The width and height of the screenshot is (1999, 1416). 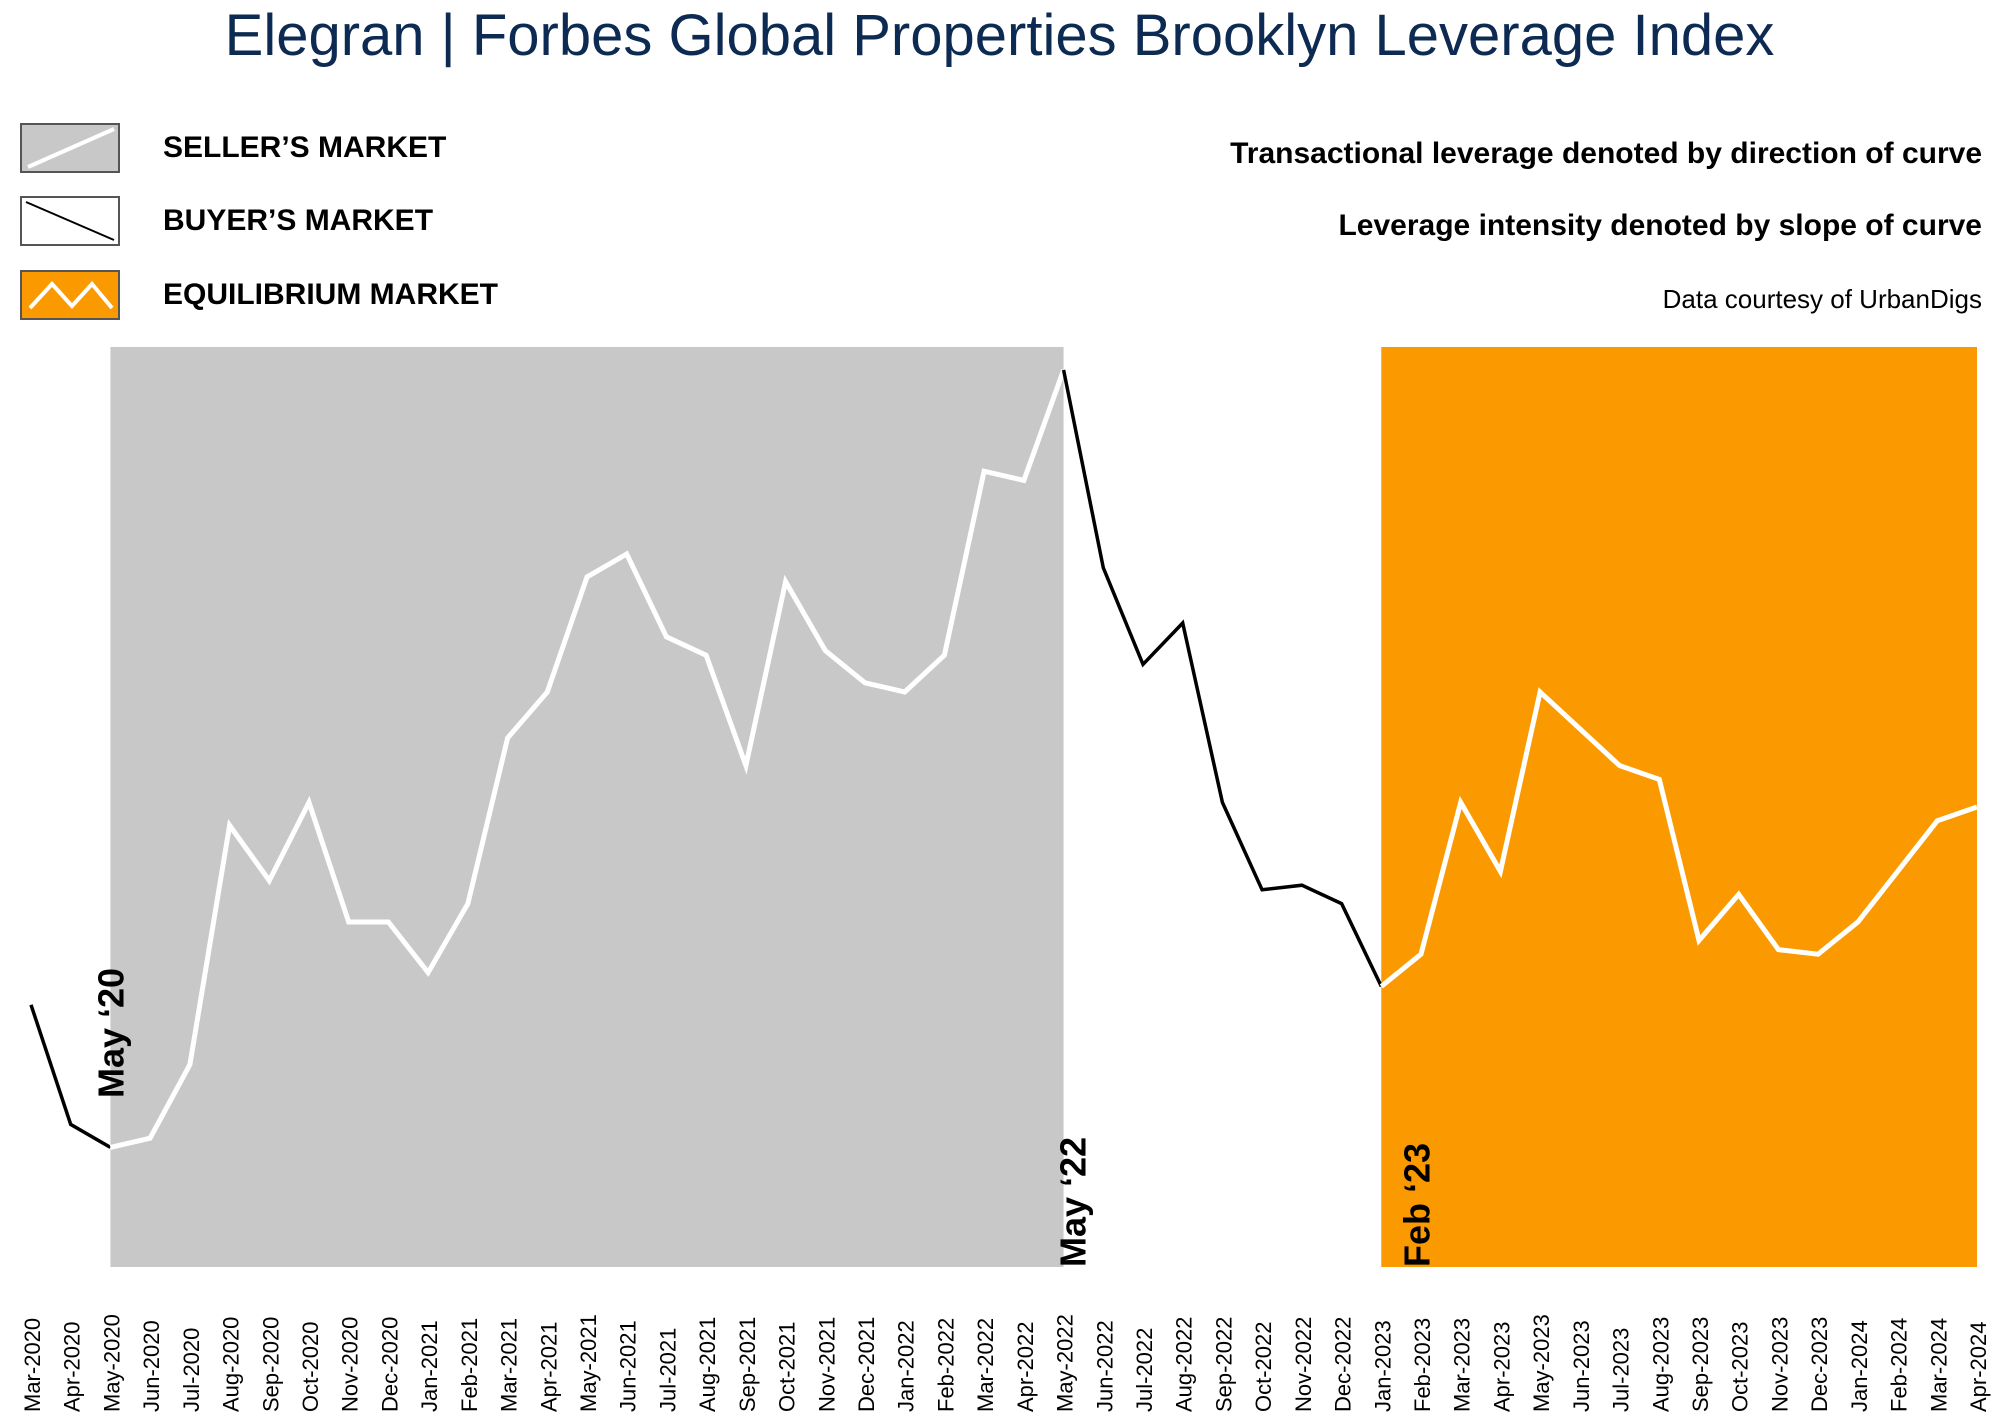 I want to click on x-tick-label: Feb-2023, so click(x=1422, y=1365).